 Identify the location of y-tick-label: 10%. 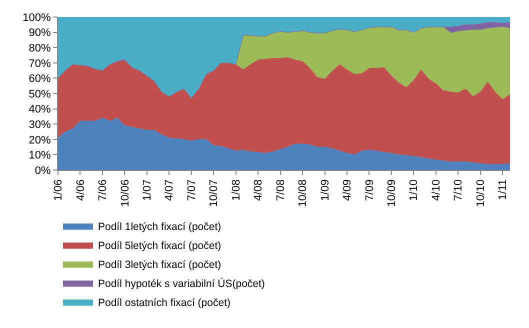
(40, 156).